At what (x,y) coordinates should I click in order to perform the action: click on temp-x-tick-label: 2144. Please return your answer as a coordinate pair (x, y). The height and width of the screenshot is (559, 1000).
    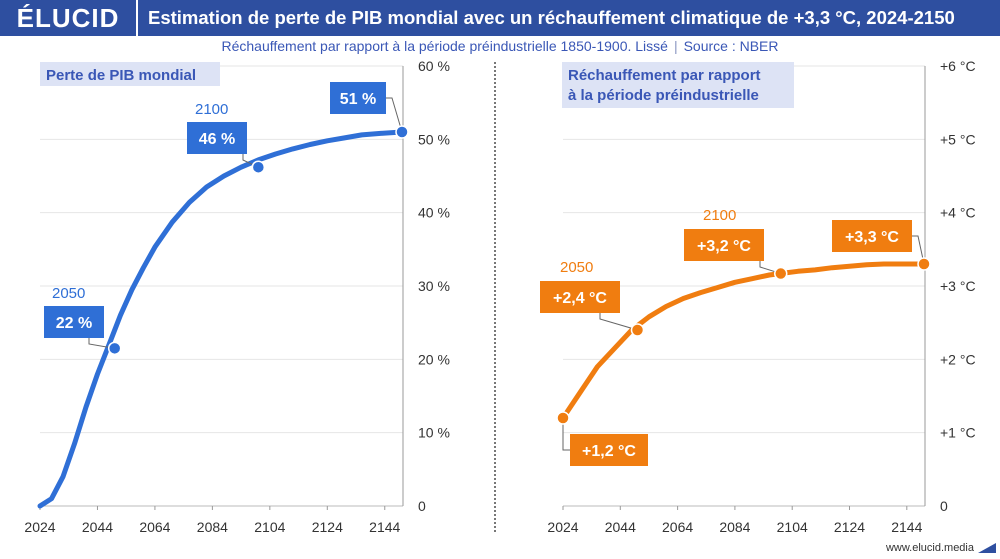
    Looking at the image, I should click on (906, 527).